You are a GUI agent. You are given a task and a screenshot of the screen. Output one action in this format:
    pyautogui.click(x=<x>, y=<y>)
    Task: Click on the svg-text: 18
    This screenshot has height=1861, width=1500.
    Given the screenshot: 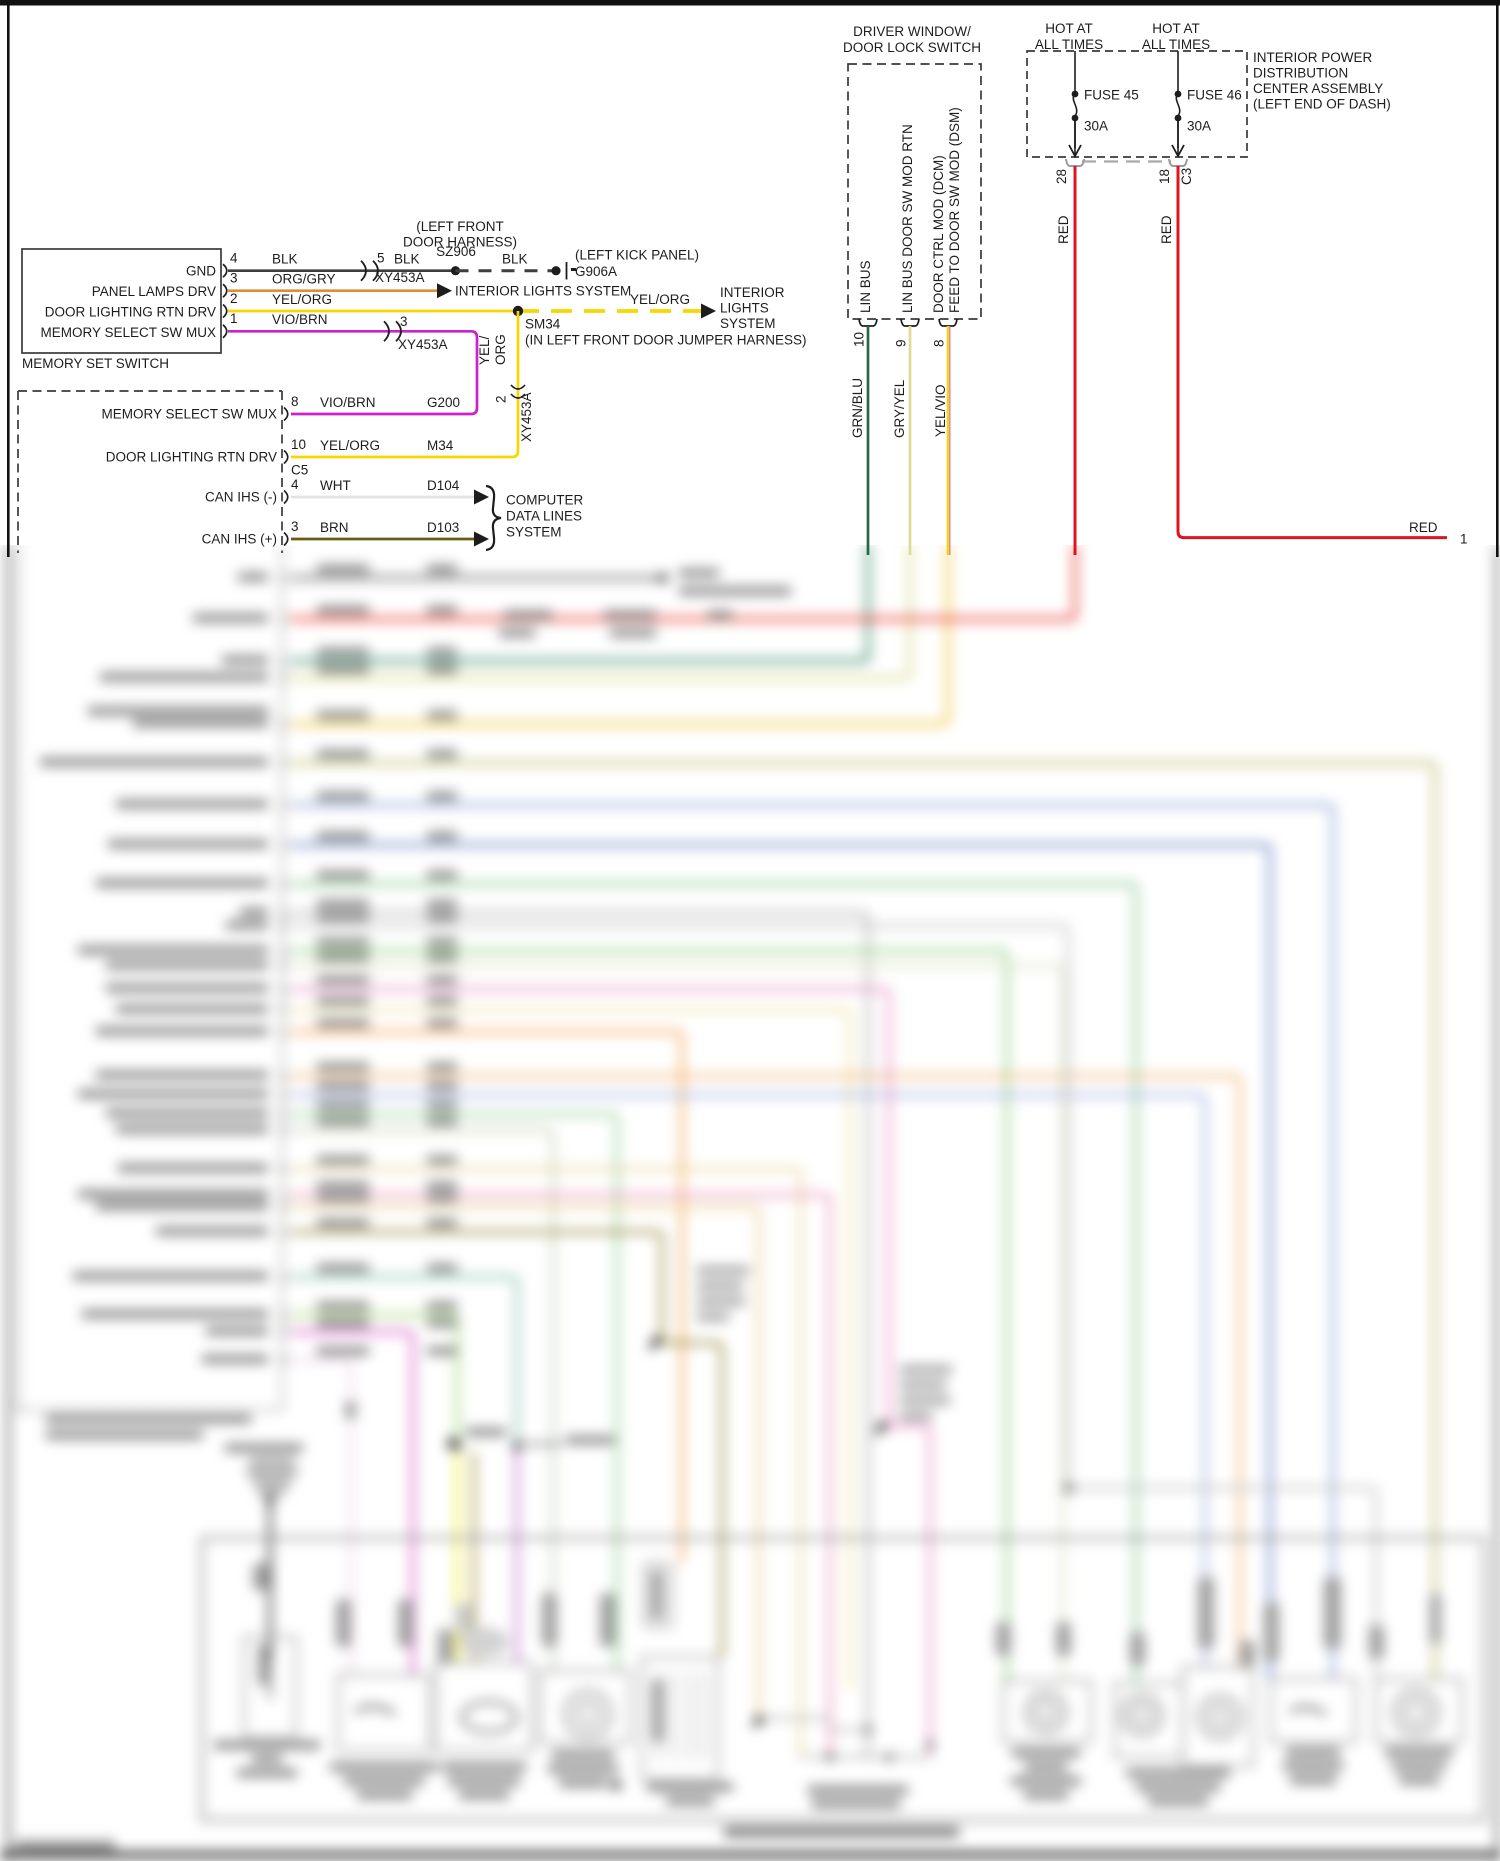 What is the action you would take?
    pyautogui.click(x=1164, y=176)
    